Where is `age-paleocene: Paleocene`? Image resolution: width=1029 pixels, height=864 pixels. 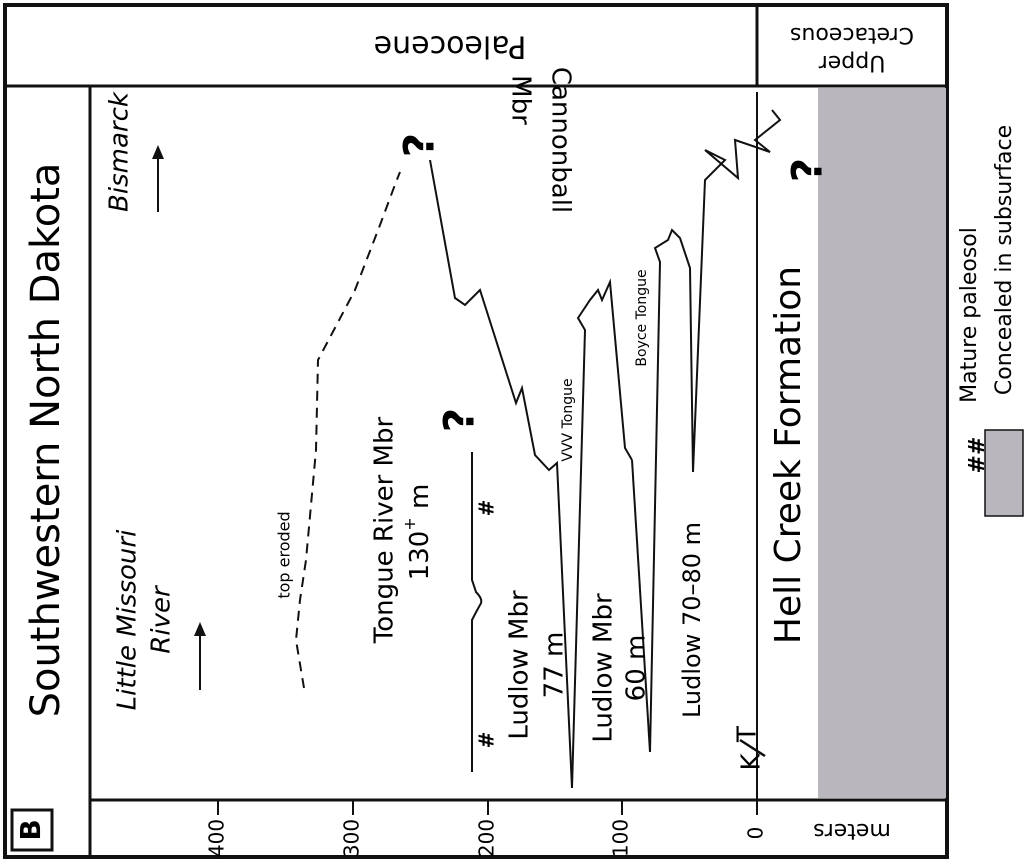
age-paleocene: Paleocene is located at coordinates (450, 46).